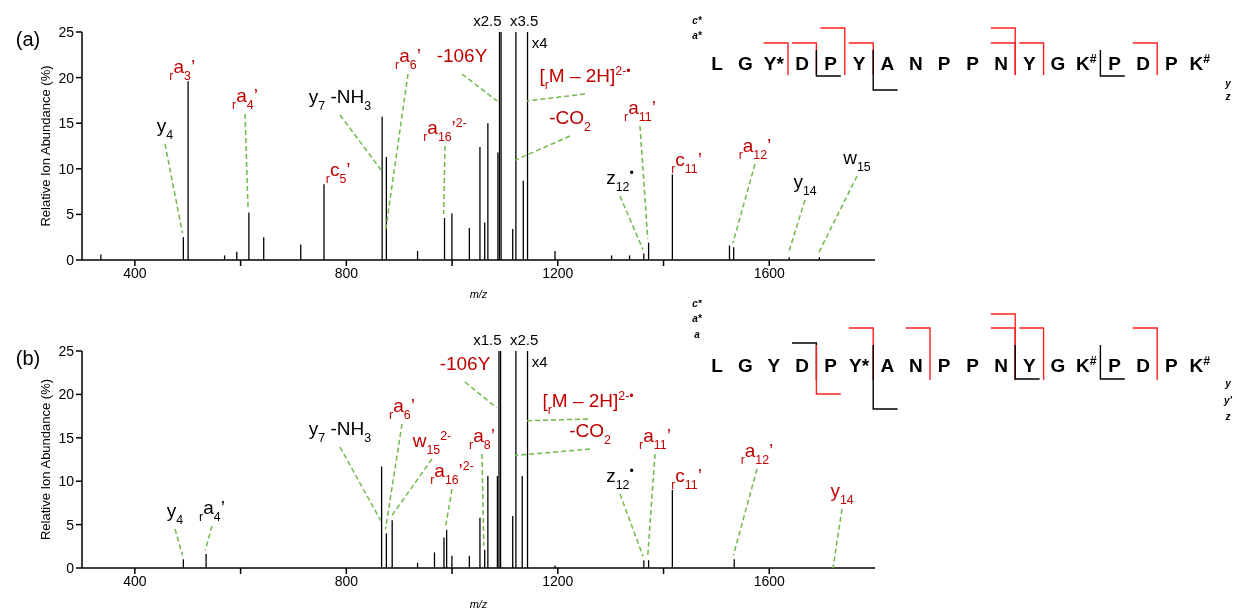 The image size is (1237, 610). What do you see at coordinates (28, 39) in the screenshot?
I see `chart-title: (a)` at bounding box center [28, 39].